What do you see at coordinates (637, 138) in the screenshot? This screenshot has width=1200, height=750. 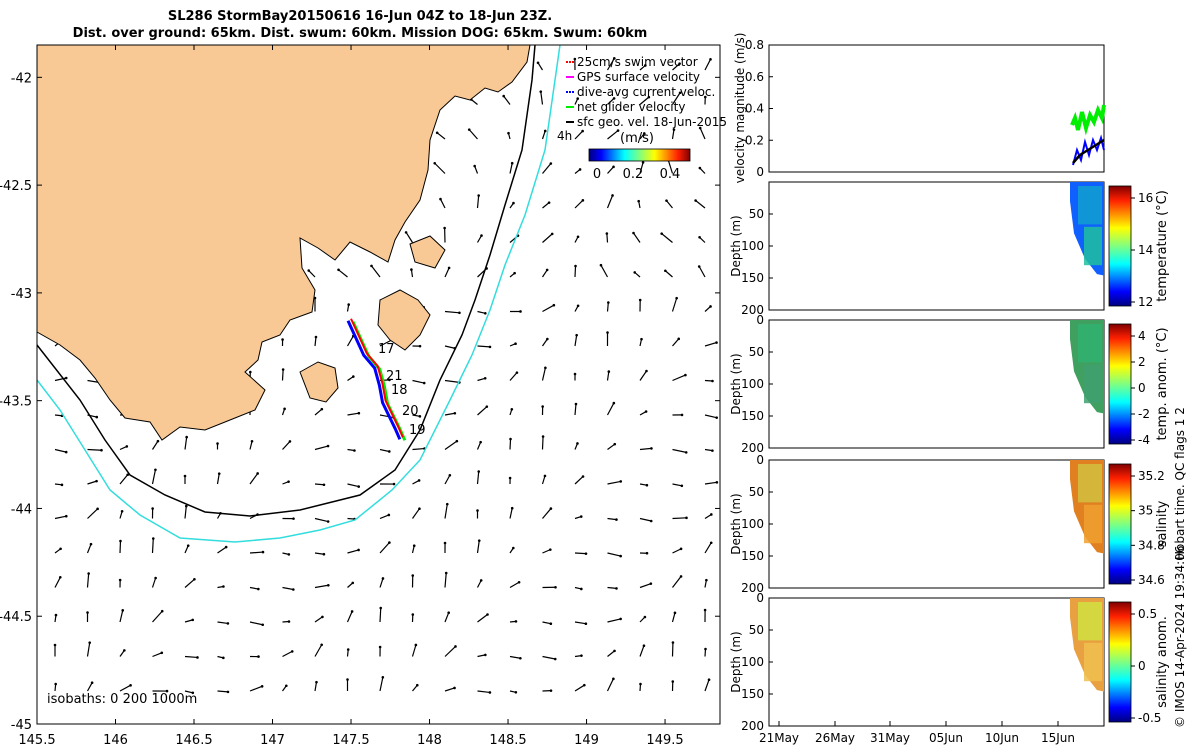 I see `colorbar-units: (m/s)` at bounding box center [637, 138].